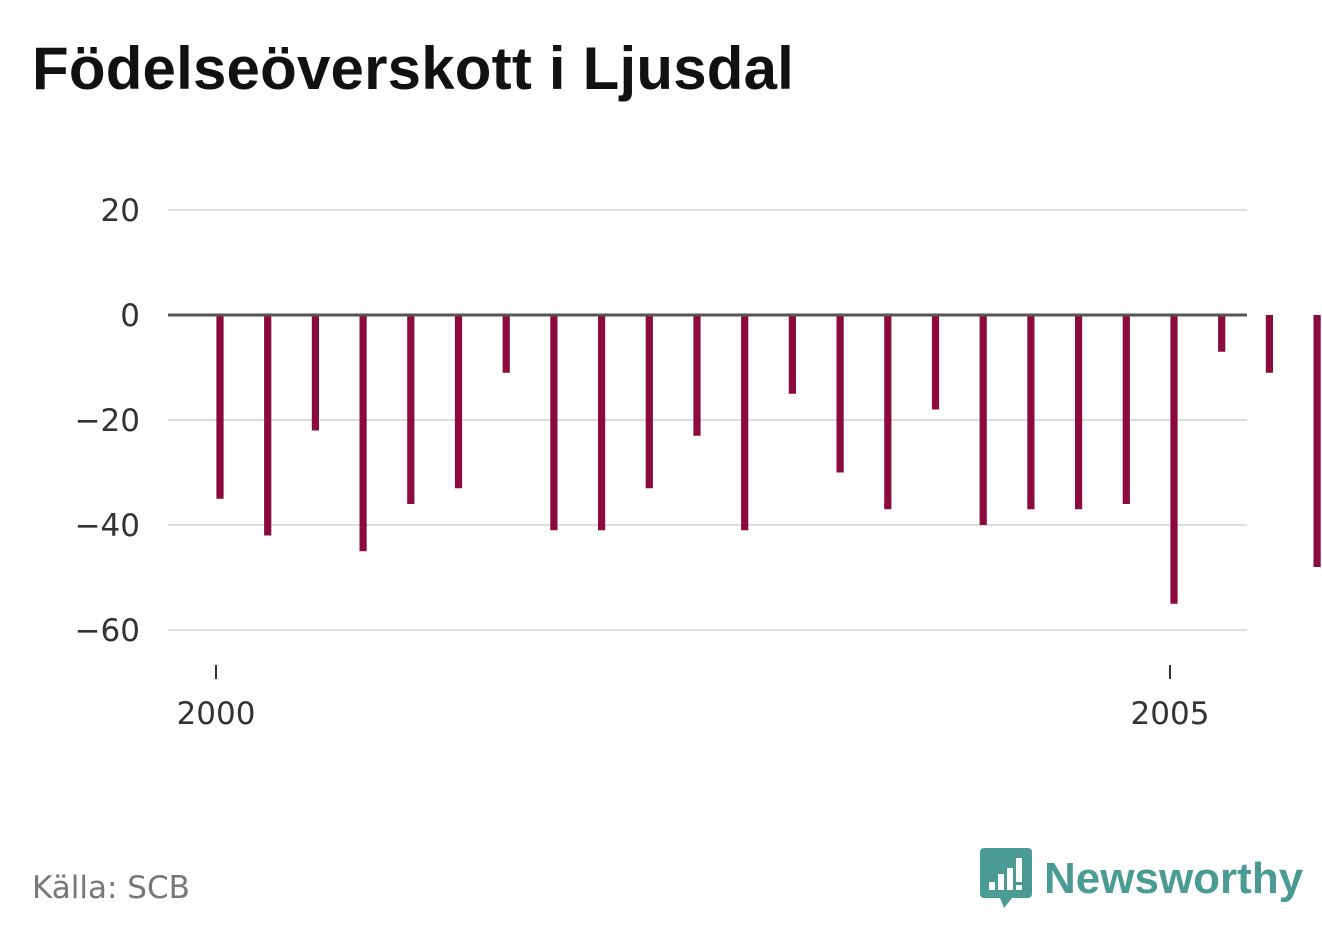 Image resolution: width=1322 pixels, height=939 pixels. What do you see at coordinates (1006, 878) in the screenshot?
I see `newsworthy-logo-icon` at bounding box center [1006, 878].